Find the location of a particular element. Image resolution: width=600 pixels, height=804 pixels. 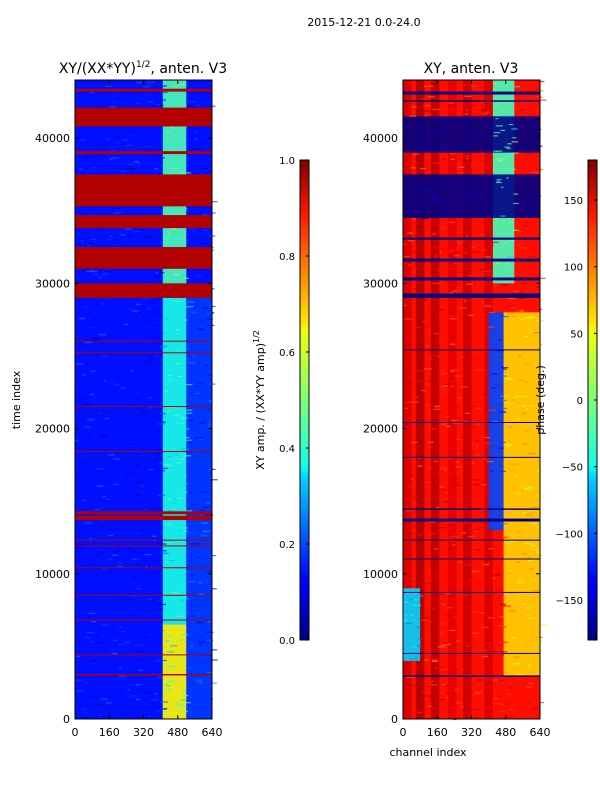

panel1-heat-region is located at coordinates (174, 508).